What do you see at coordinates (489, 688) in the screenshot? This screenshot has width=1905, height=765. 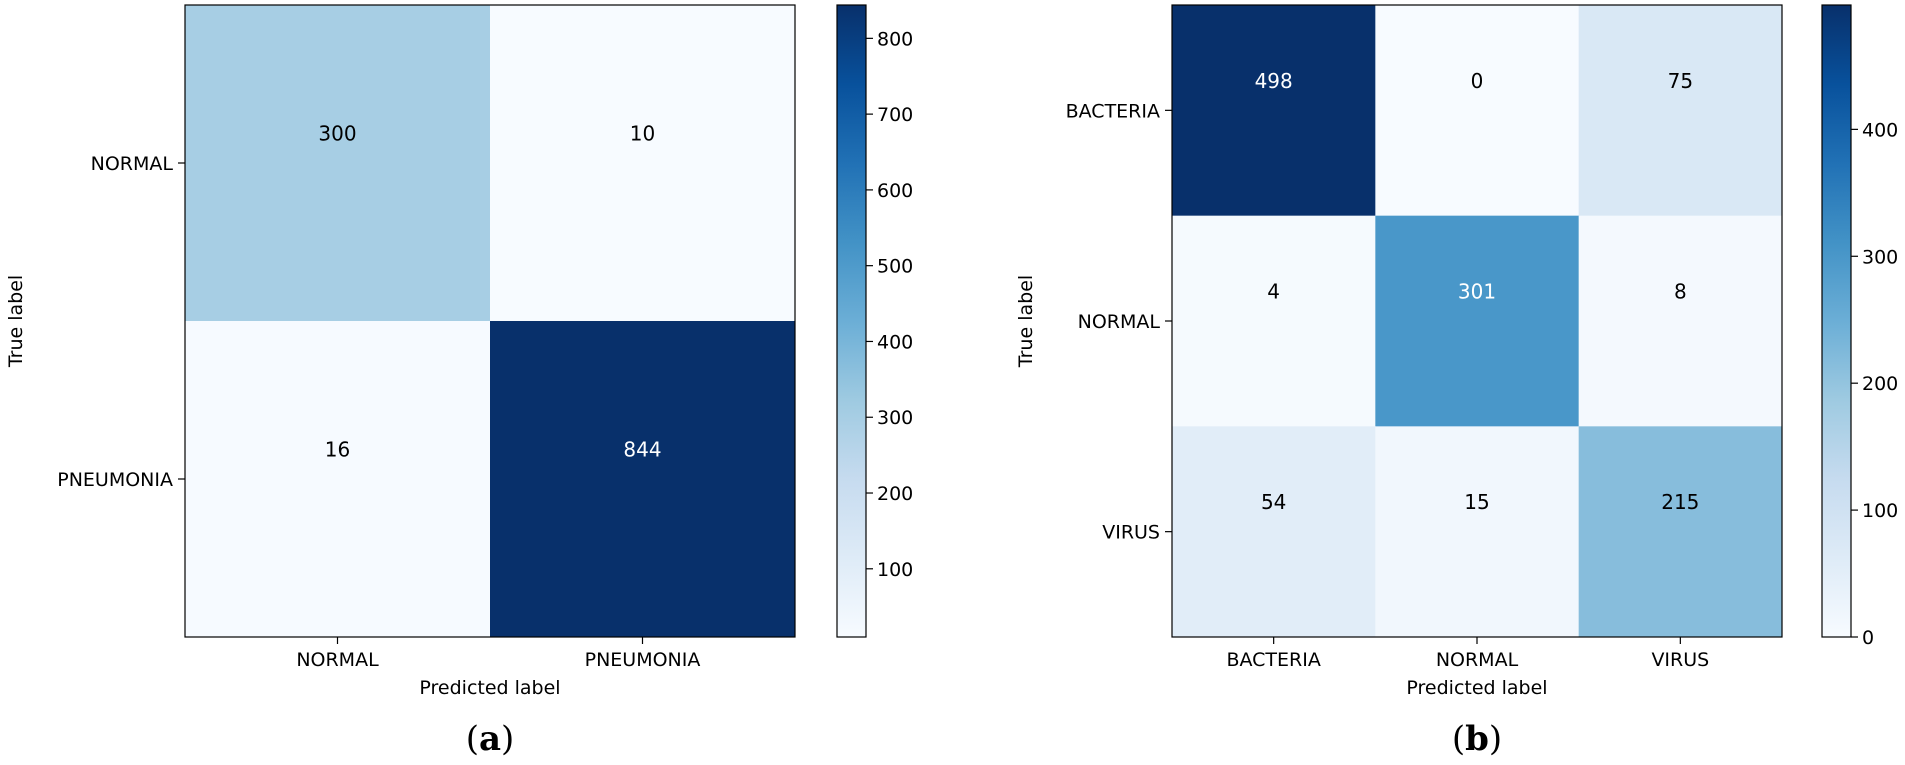 I see `panel-a-x-axis-title: Predicted label` at bounding box center [489, 688].